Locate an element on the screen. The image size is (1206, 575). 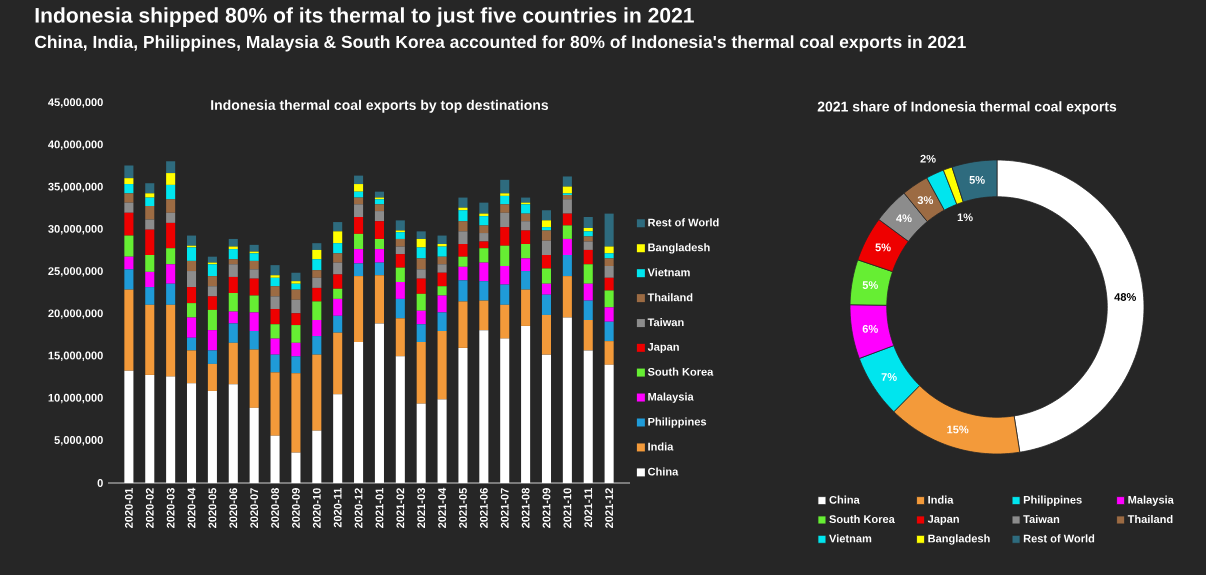
chart-title: Indonesia thermal coal exports by top destinations is located at coordinates (380, 106).